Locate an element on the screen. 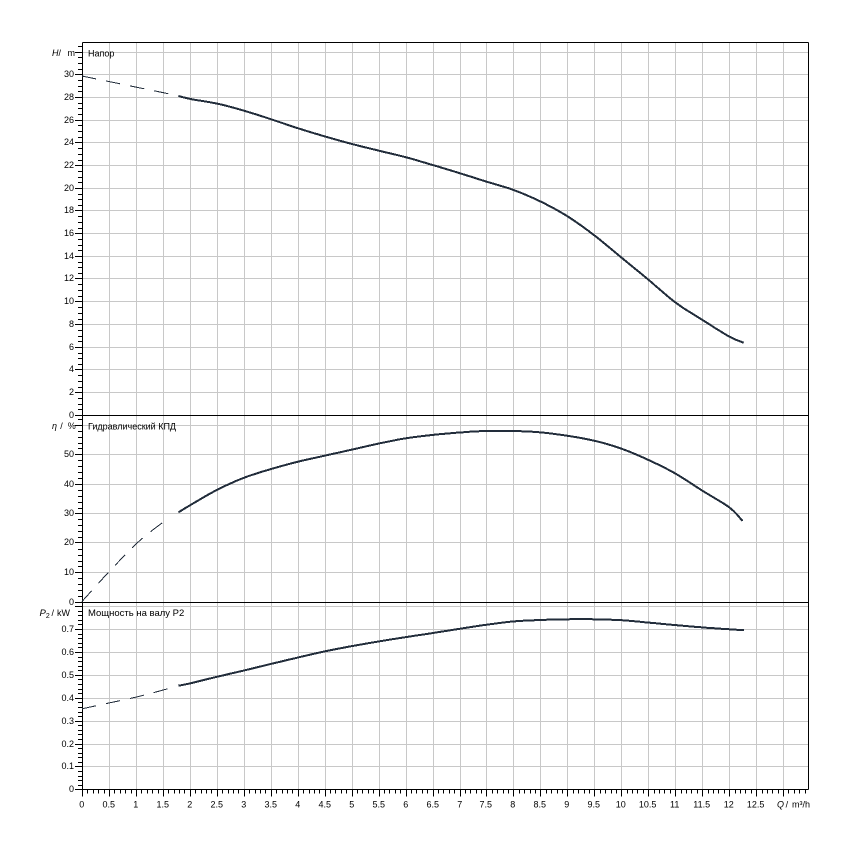  svg-text: 18 is located at coordinates (69, 210).